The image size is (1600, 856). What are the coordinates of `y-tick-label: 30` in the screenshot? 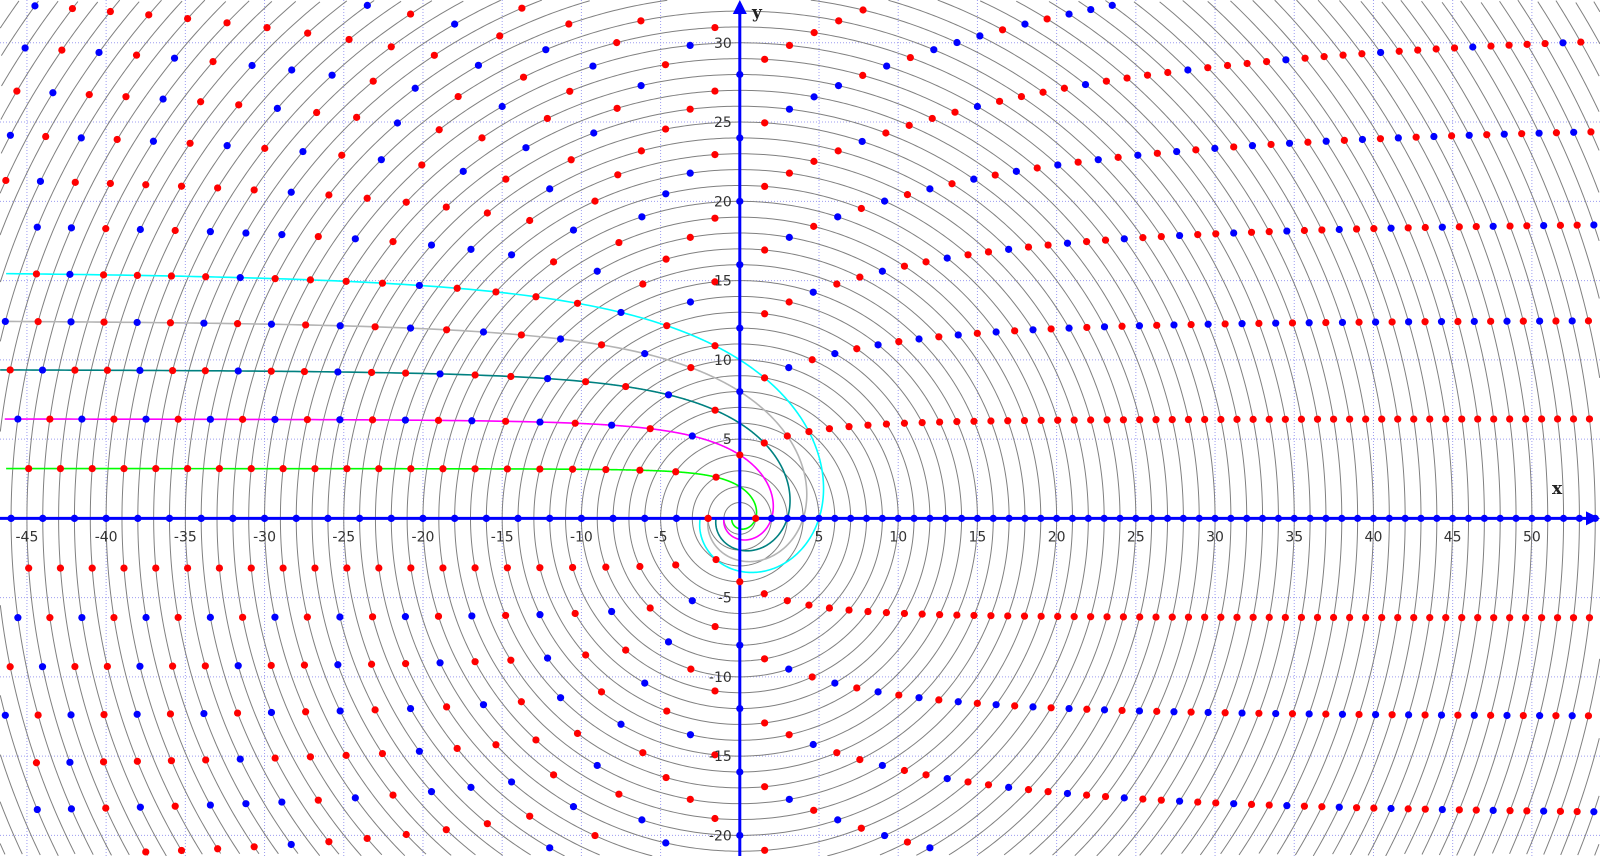 It's located at (723, 44).